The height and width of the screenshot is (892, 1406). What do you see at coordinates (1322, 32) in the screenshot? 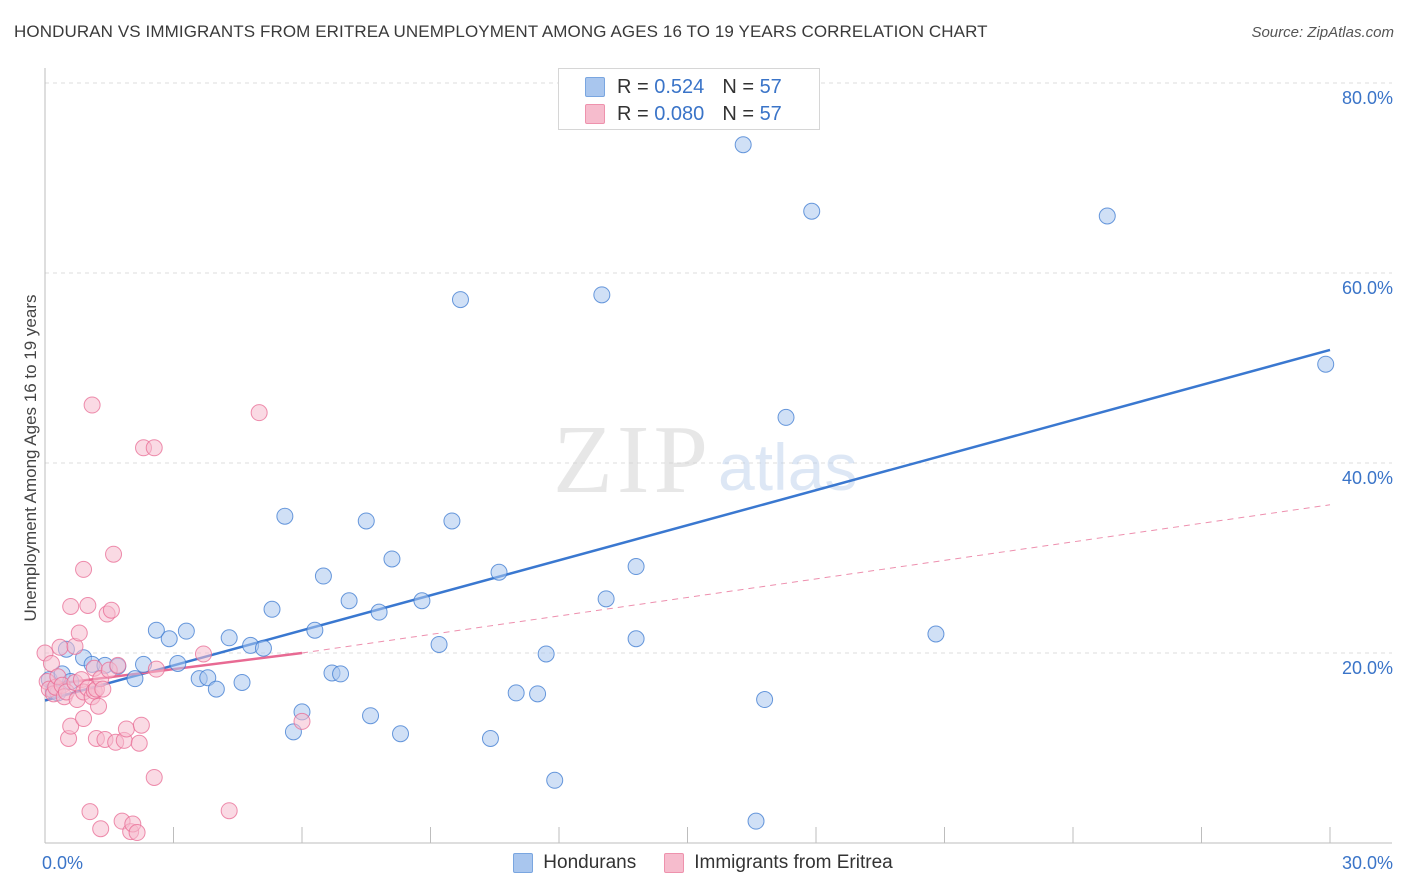
I see `source-label: Source: ZipAtlas.com` at bounding box center [1322, 32].